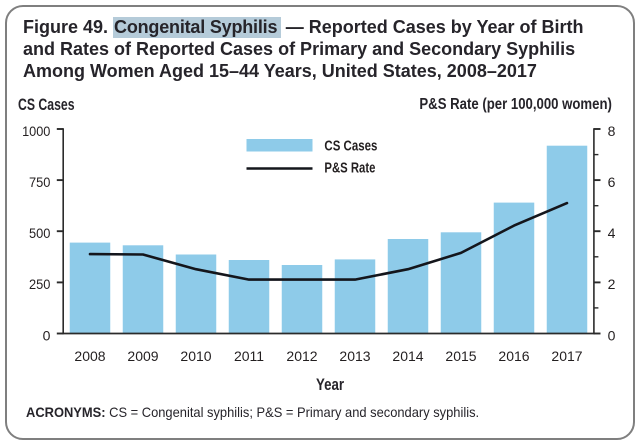 The image size is (640, 447). What do you see at coordinates (566, 356) in the screenshot?
I see `svg-text: 2017` at bounding box center [566, 356].